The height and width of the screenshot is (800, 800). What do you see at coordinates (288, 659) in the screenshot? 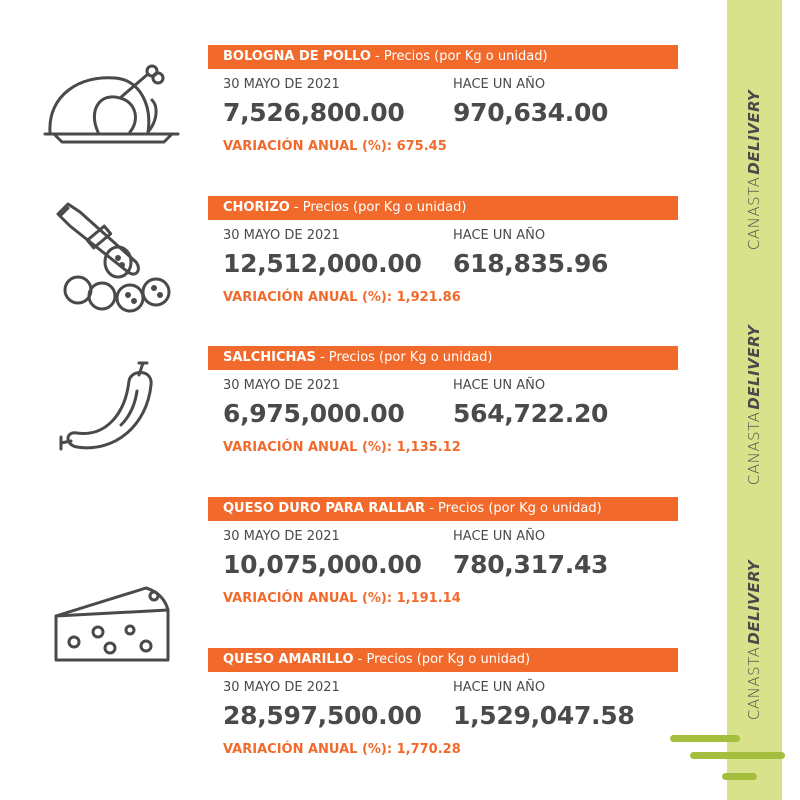
I see `product-name: QUESO AMARILLO` at bounding box center [288, 659].